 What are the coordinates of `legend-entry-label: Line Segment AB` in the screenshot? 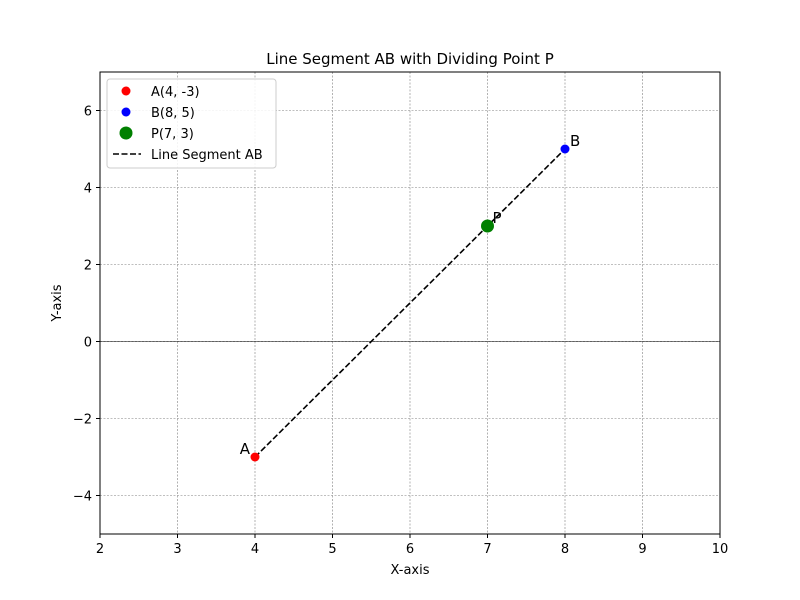 It's located at (207, 155).